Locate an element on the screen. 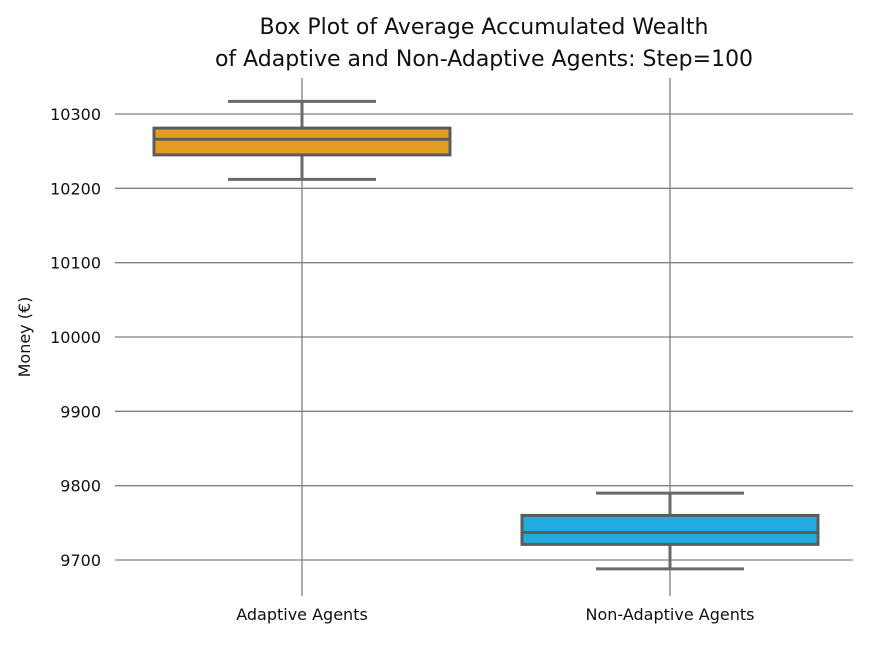 The width and height of the screenshot is (886, 649). y-tick-label-9800: 9800 is located at coordinates (80, 486).